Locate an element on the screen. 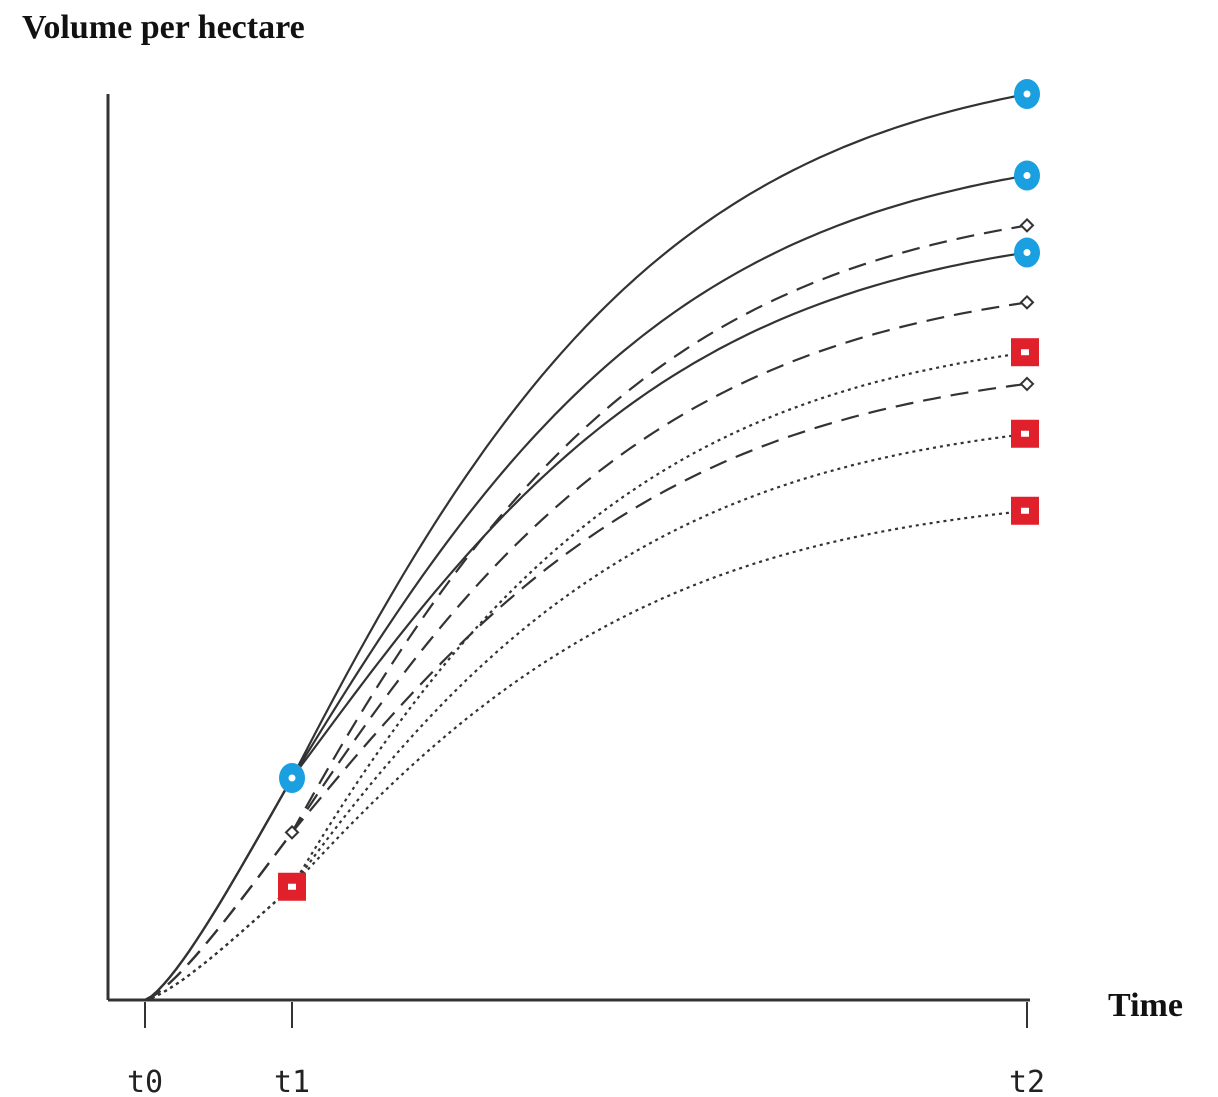 This screenshot has width=1218, height=1097. t1-marker-square is located at coordinates (292, 886).